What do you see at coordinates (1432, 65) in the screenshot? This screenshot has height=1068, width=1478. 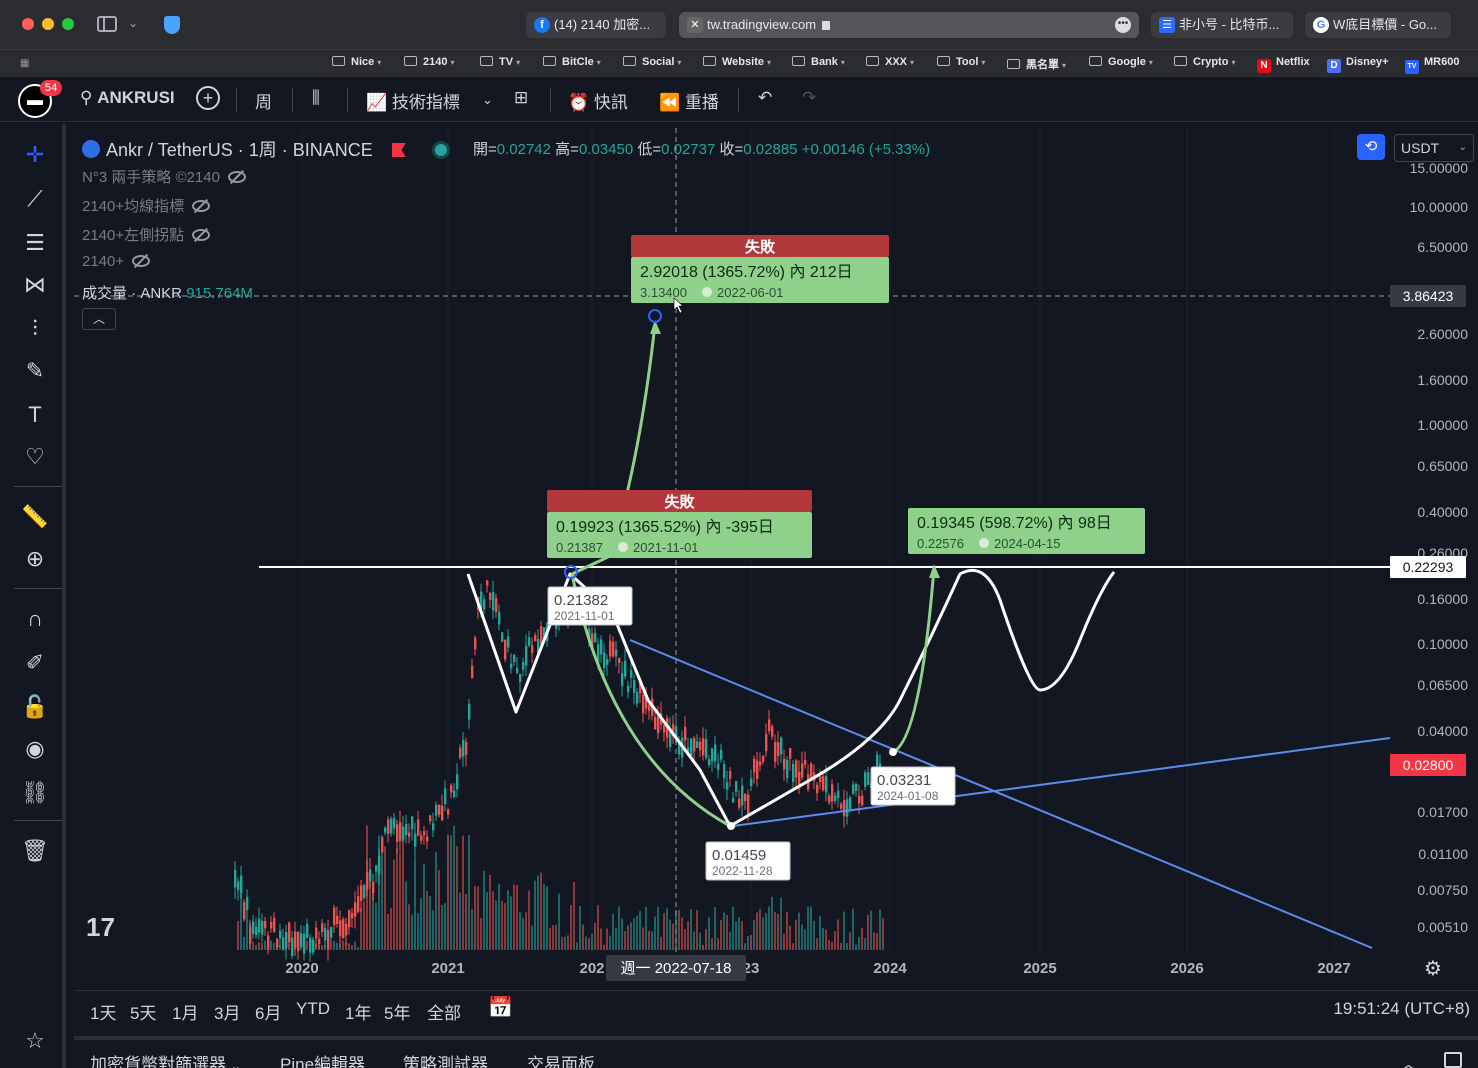 I see `bookmark-link: TV MR600` at bounding box center [1432, 65].